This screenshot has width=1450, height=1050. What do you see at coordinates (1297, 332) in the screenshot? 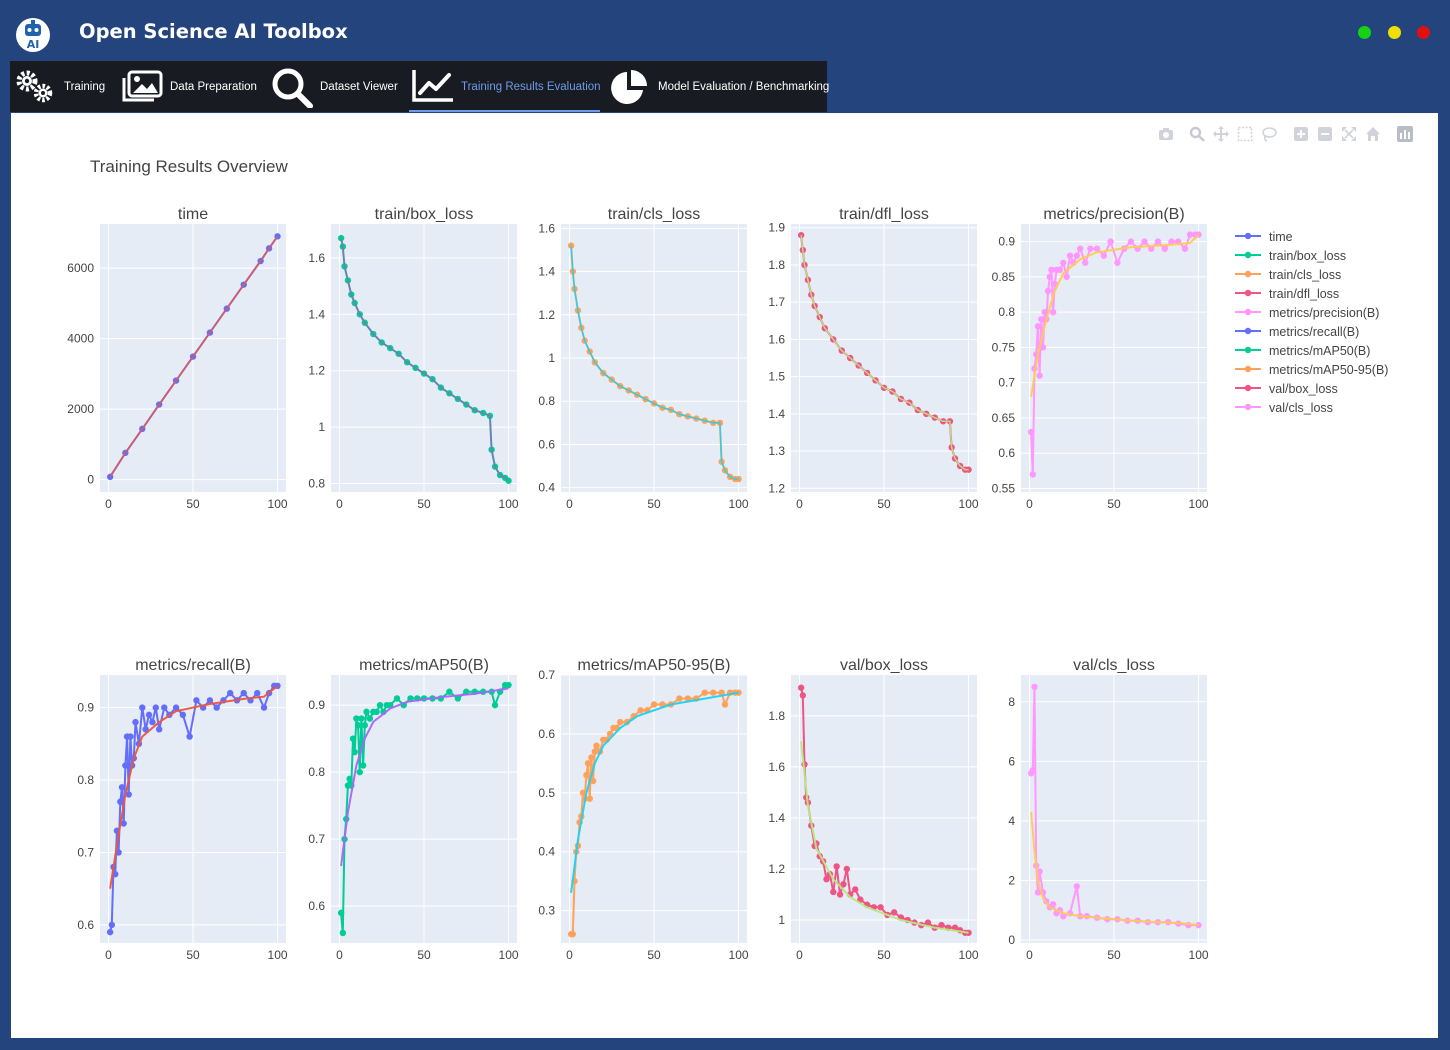
I see `legend-item-metrics-recall-b: metrics/recall(B)` at bounding box center [1297, 332].